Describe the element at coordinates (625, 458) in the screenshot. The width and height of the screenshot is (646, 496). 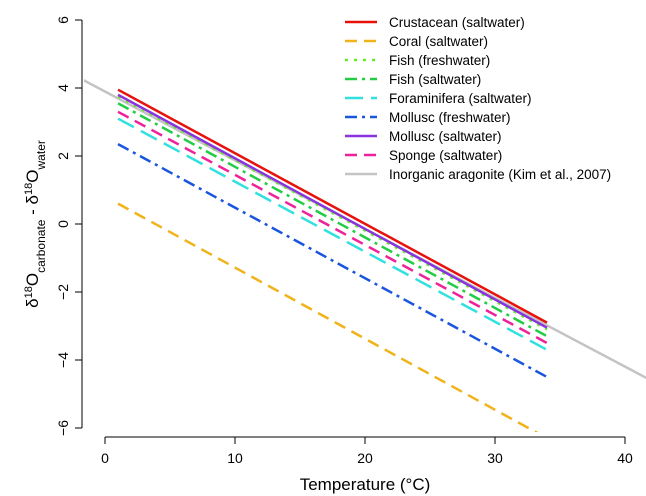
I see `x-tick-label: 40` at that location.